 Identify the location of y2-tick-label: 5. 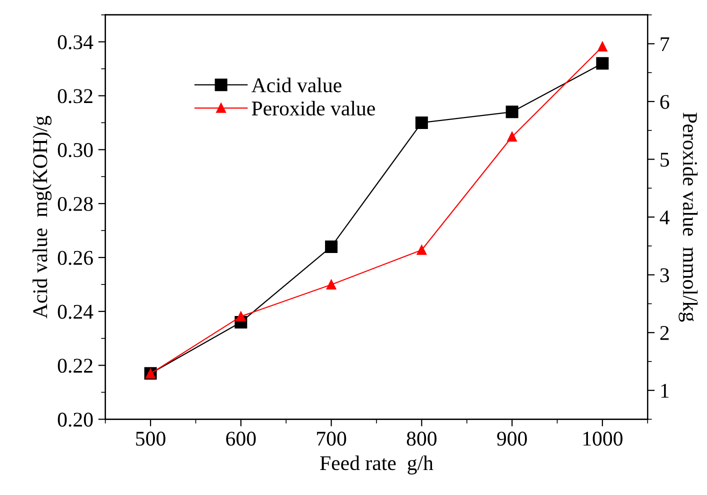
(665, 159).